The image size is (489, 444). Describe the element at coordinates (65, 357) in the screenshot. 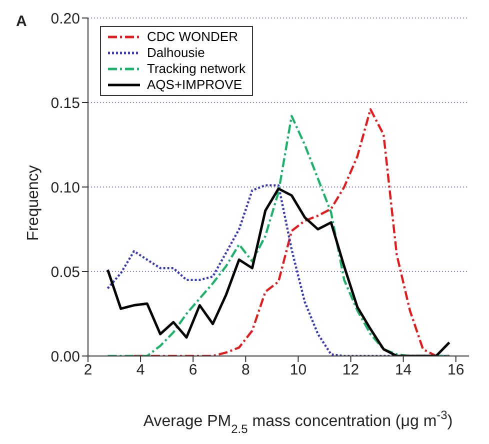

I see `y-tick-label: 0.00` at that location.